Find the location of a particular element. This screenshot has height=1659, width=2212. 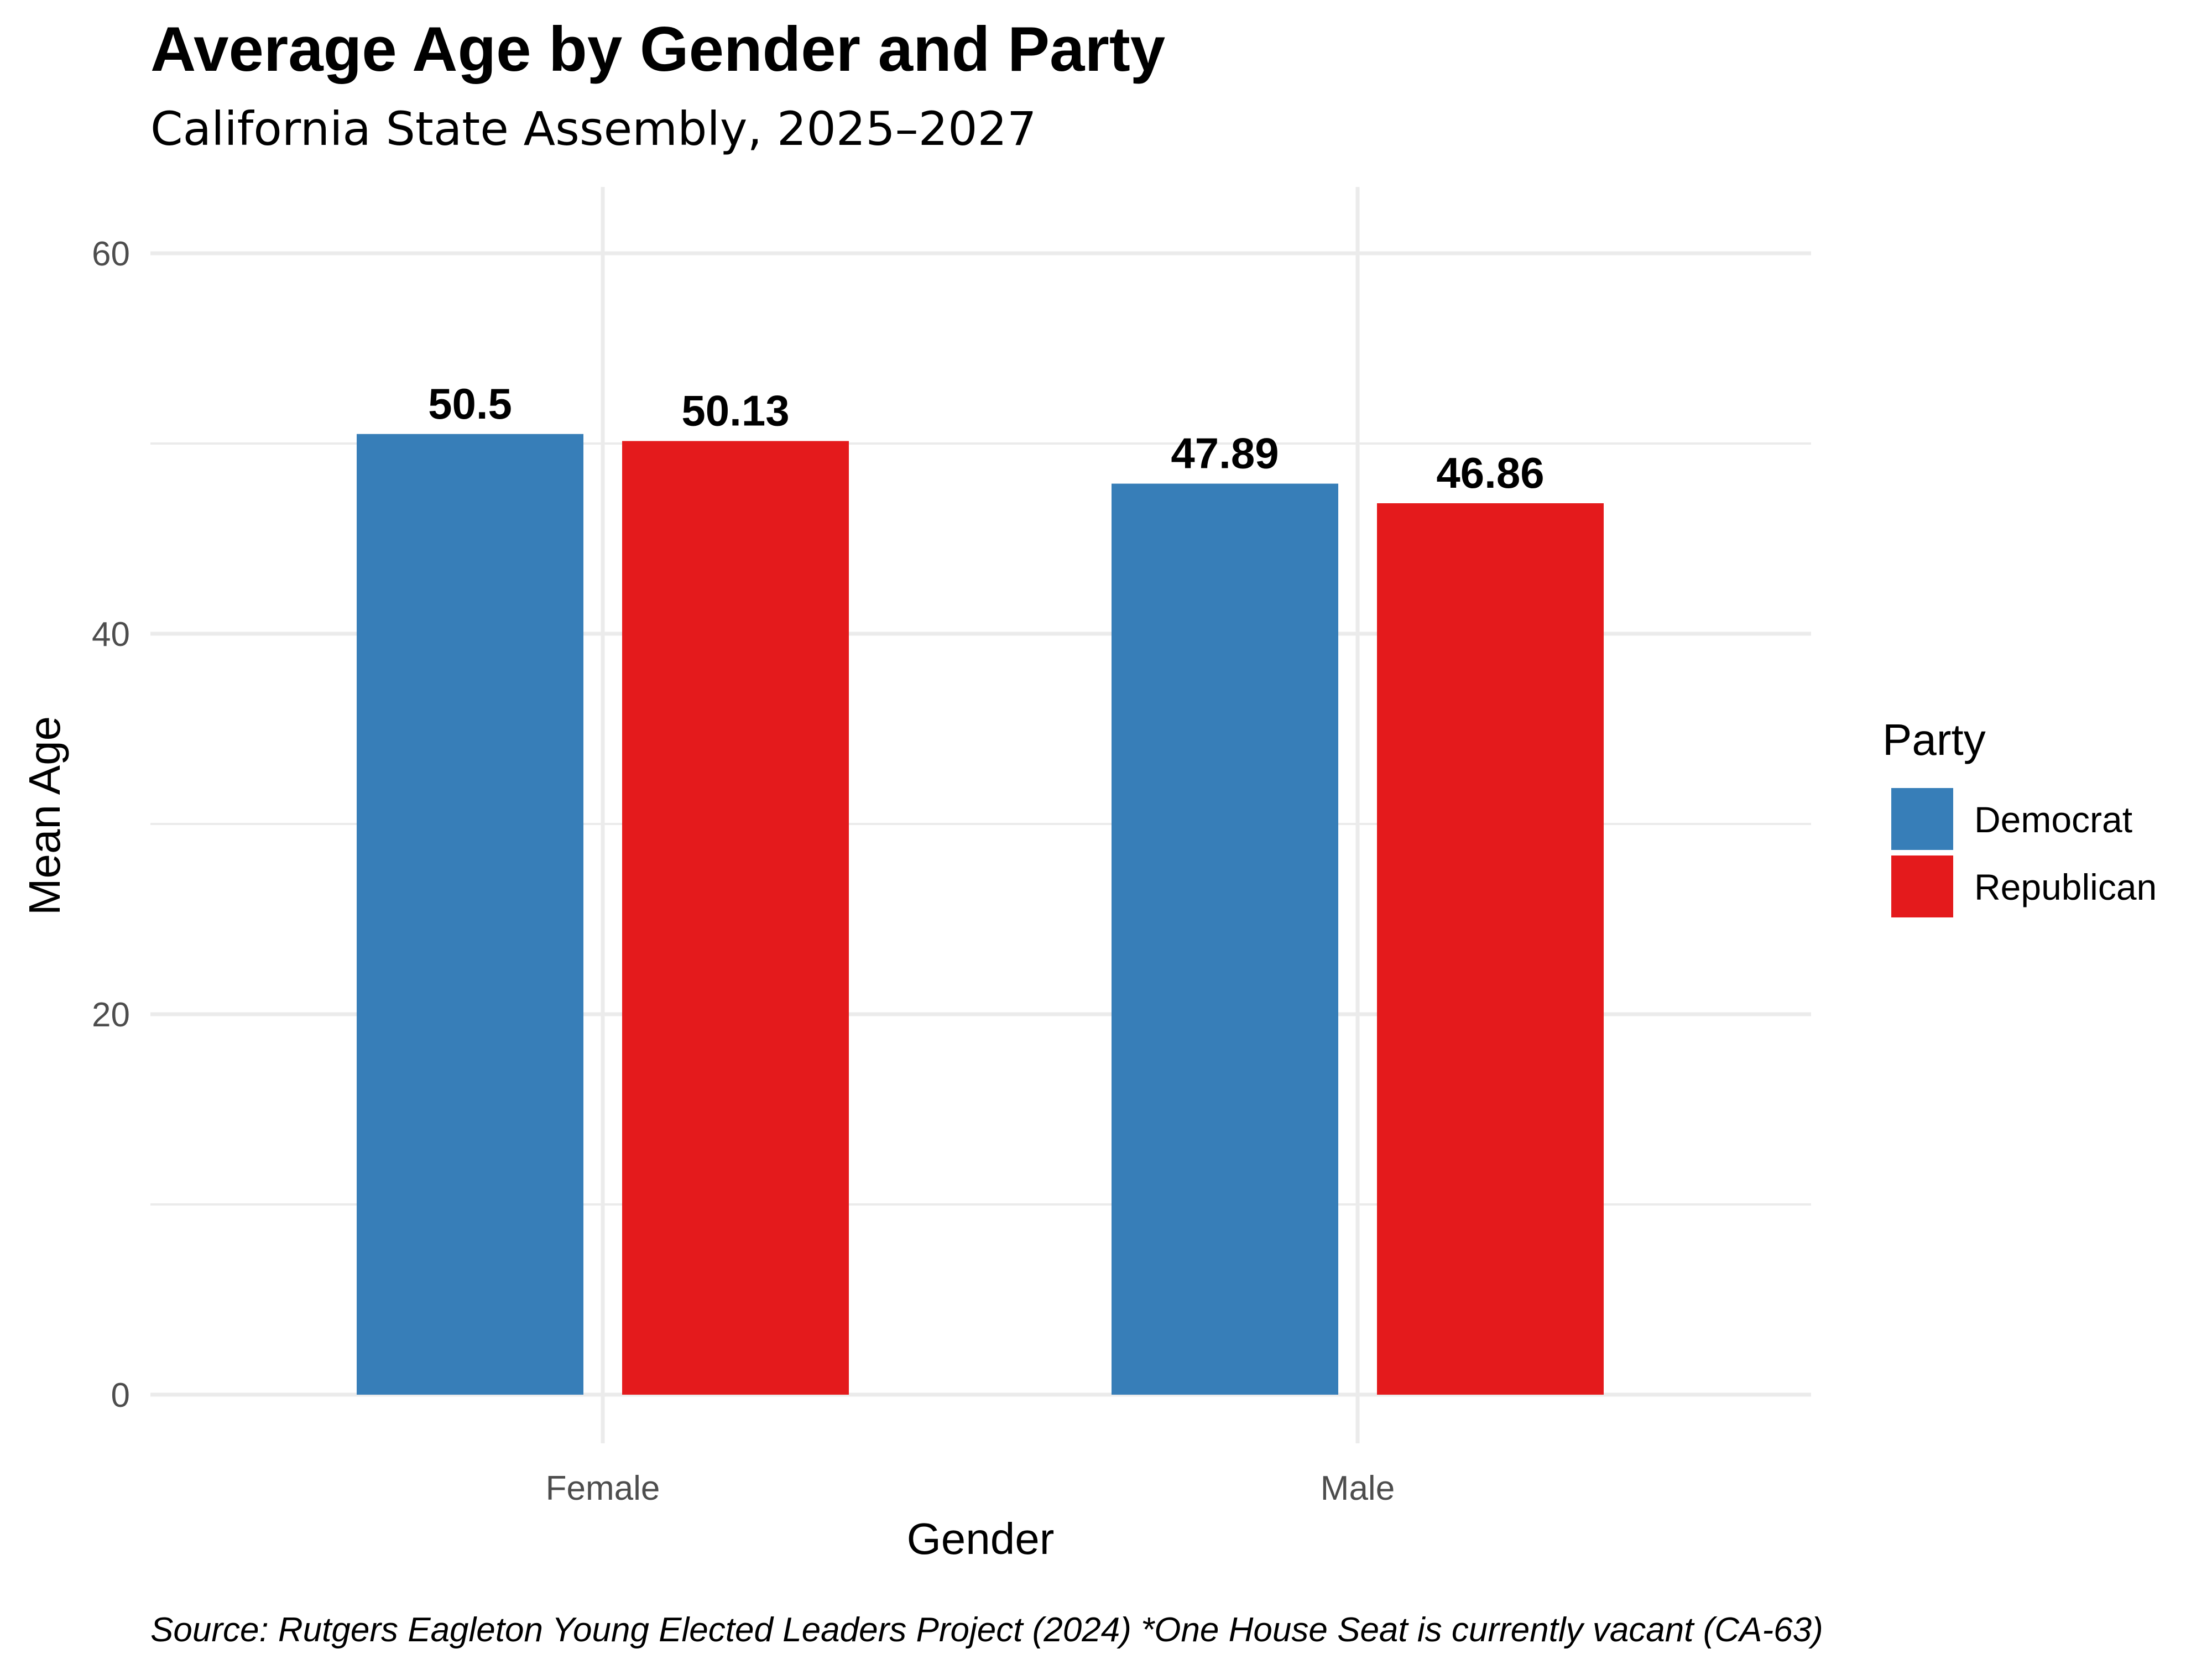

y-axis-ticks: 0 20 40 60 is located at coordinates (111, 825).